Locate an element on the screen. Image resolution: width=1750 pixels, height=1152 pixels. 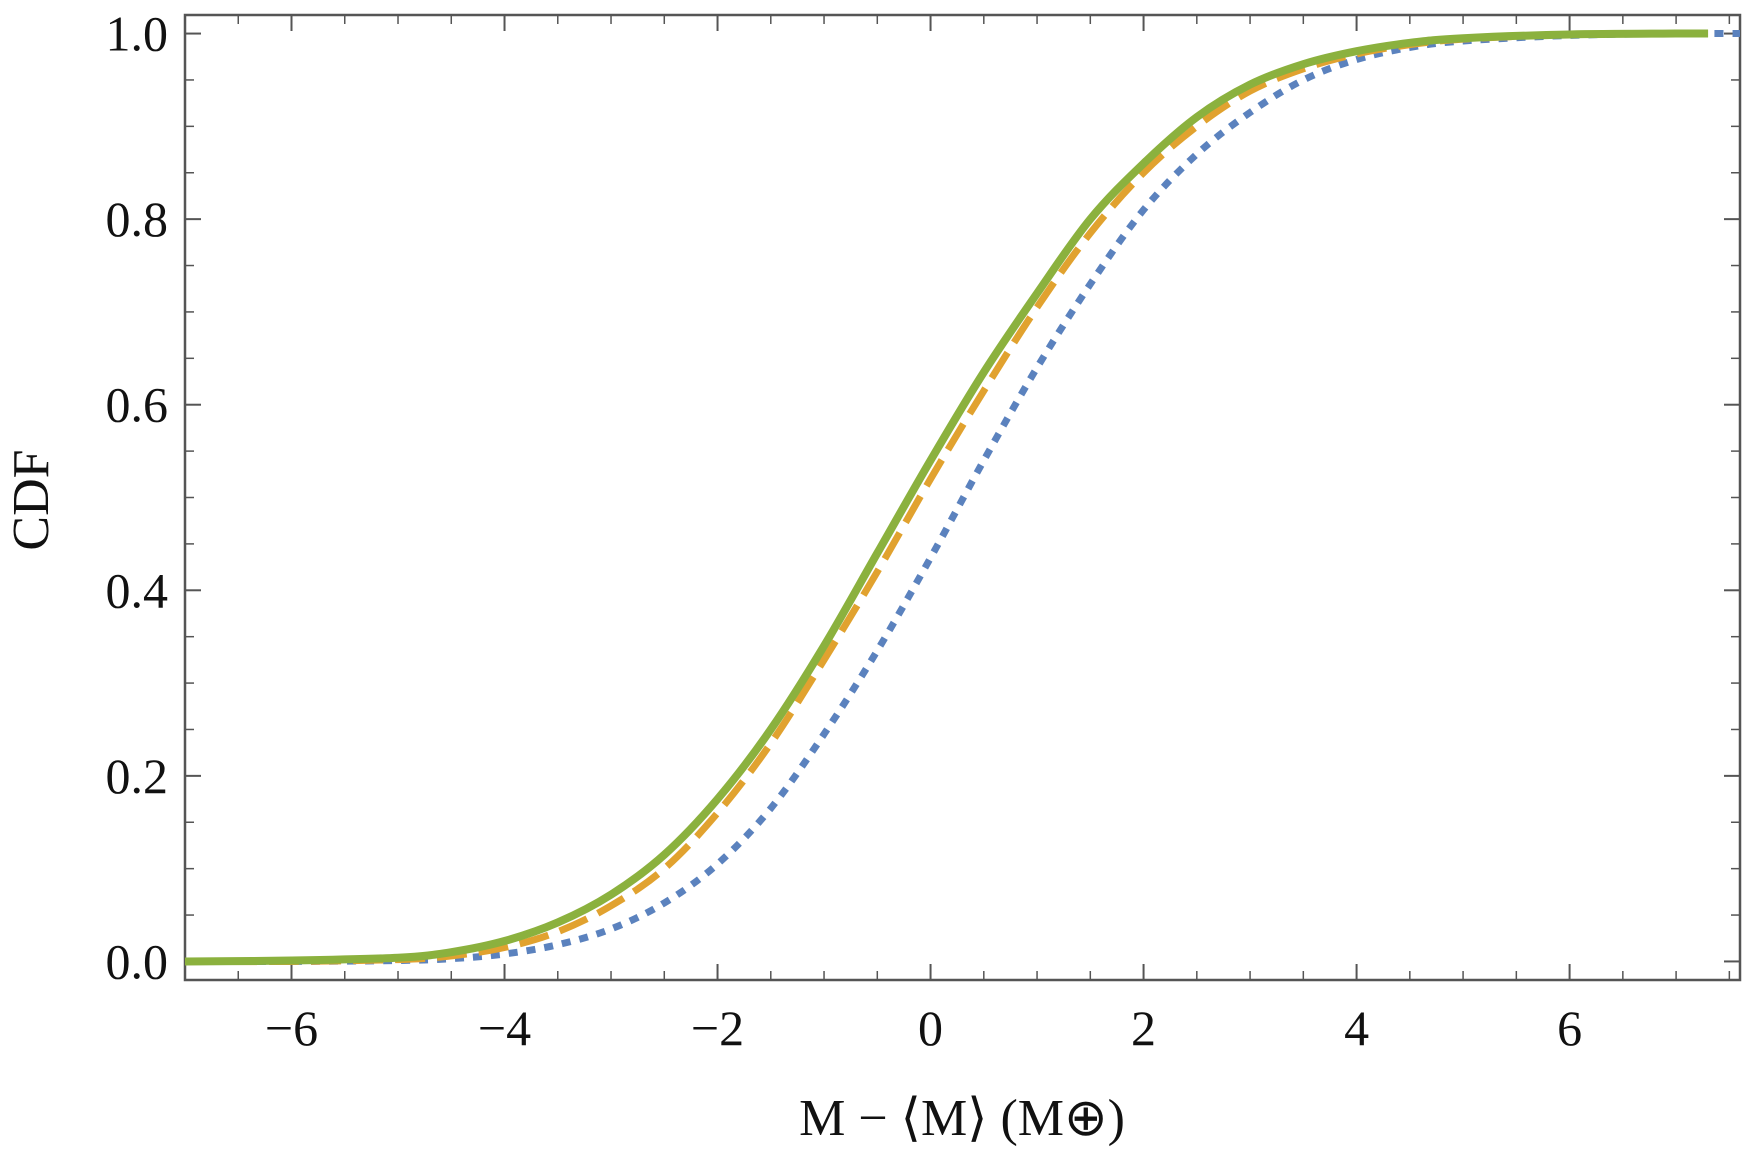
x-tick-labels: −6 −4 −2 0 2 4 6 is located at coordinates (923, 1028).